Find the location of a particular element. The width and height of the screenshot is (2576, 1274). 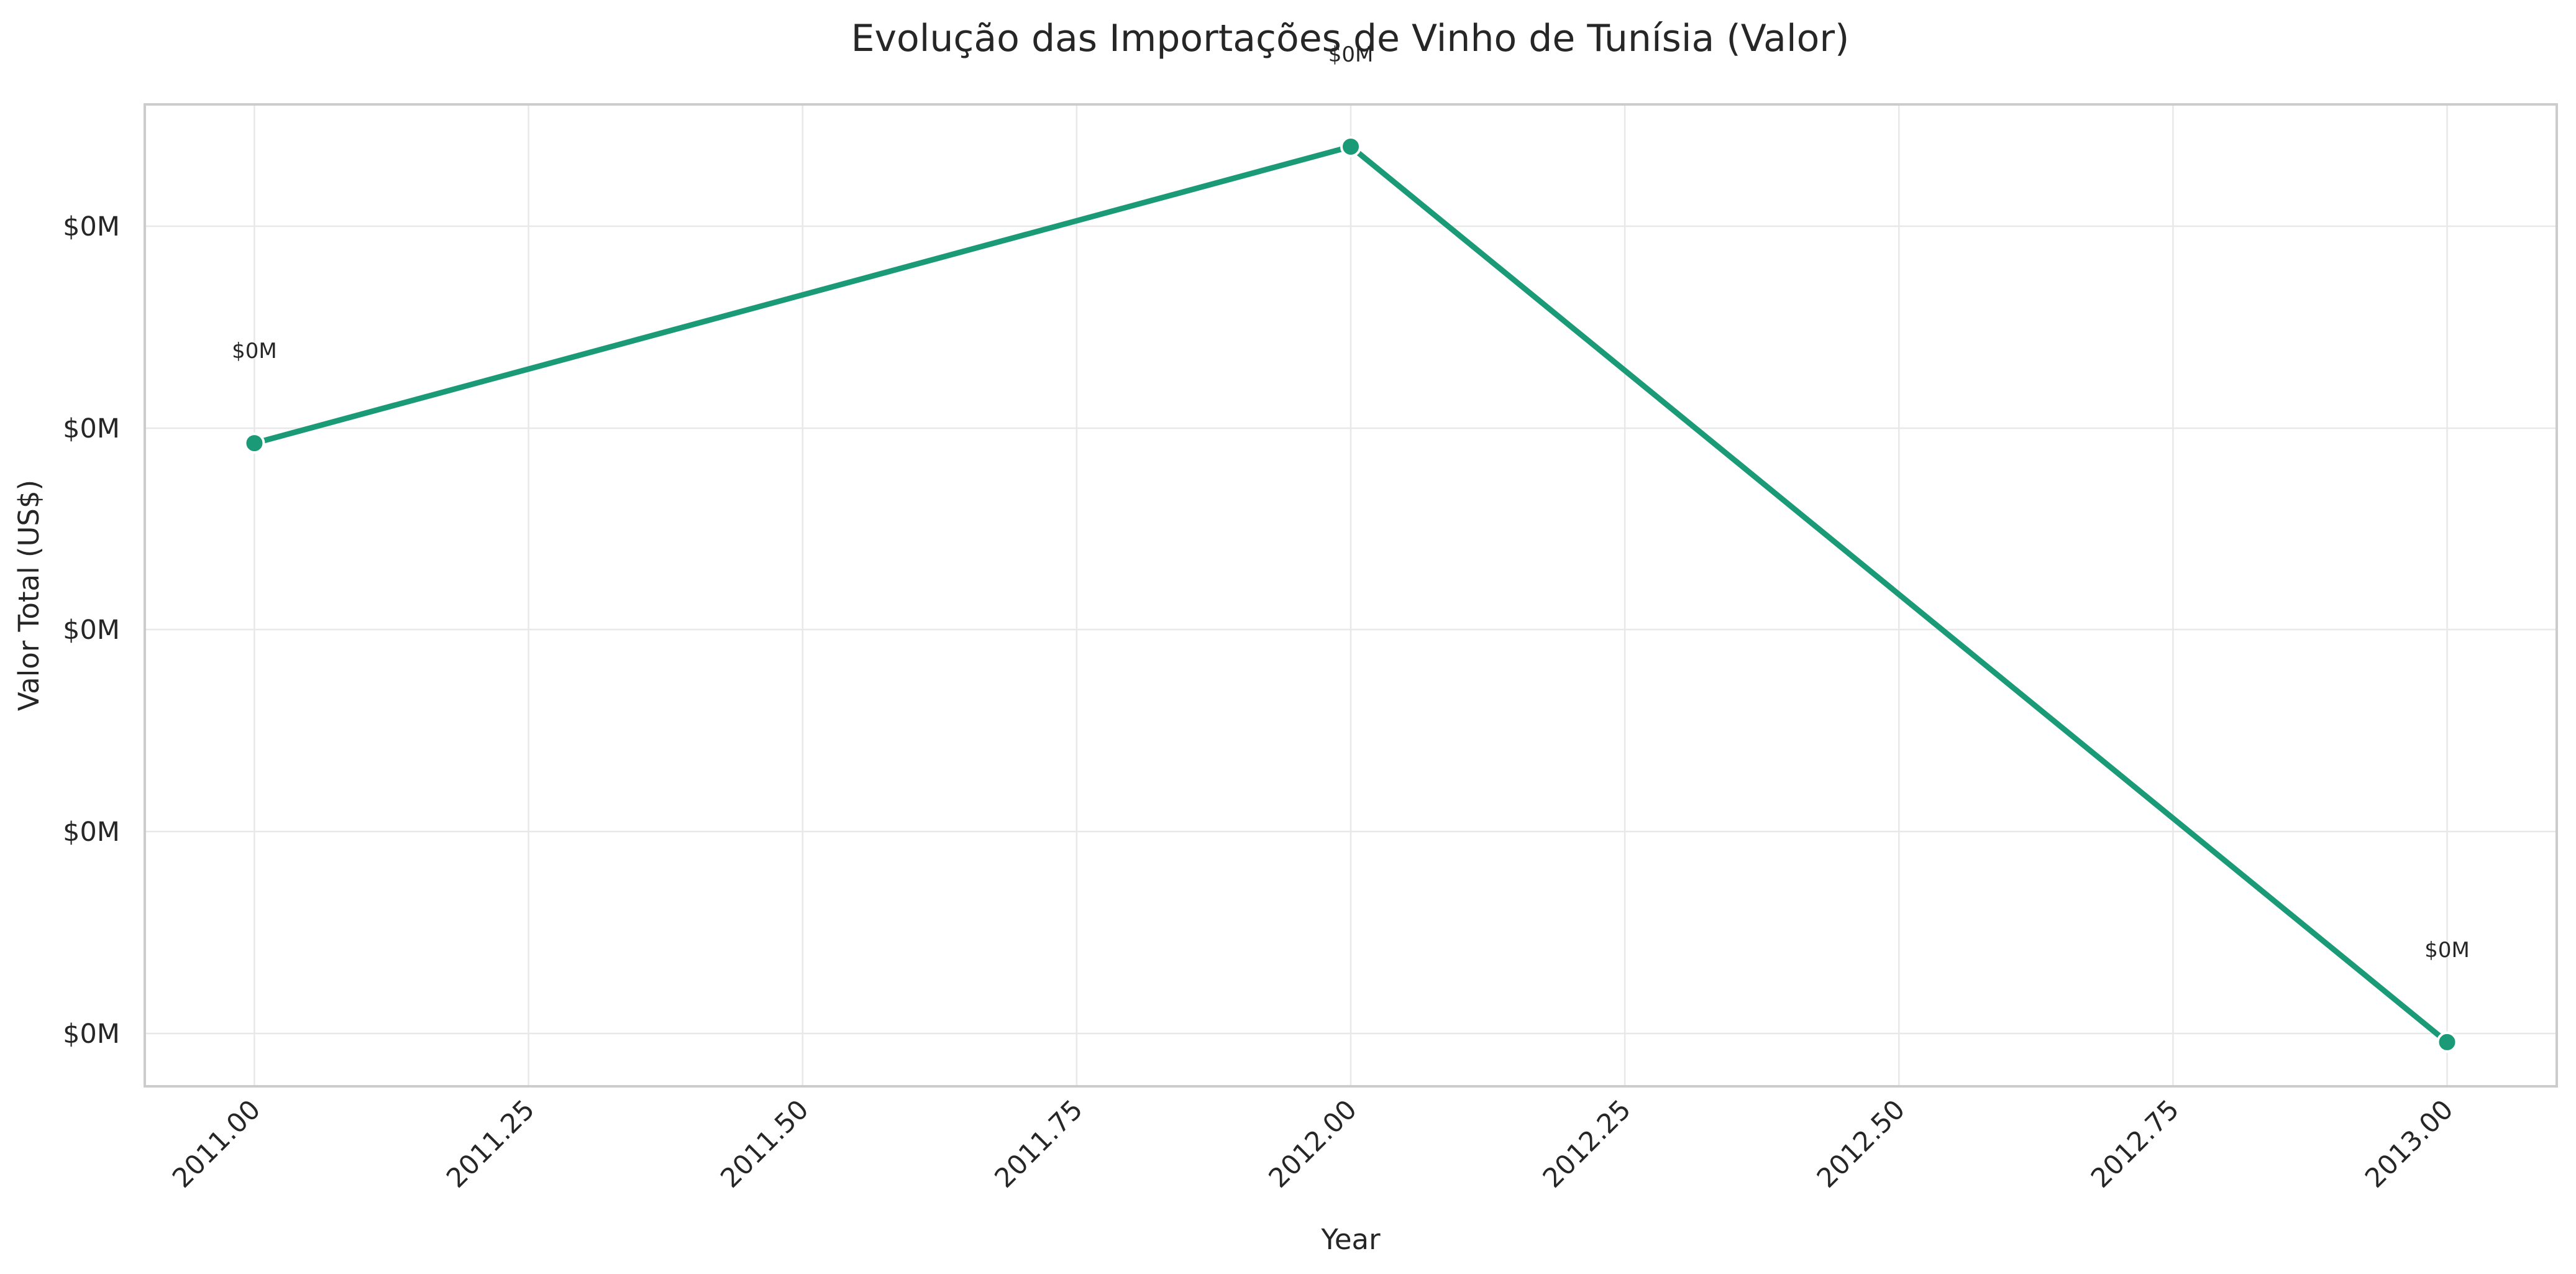

x-tick-label: 2012.00 is located at coordinates (1313, 1144).